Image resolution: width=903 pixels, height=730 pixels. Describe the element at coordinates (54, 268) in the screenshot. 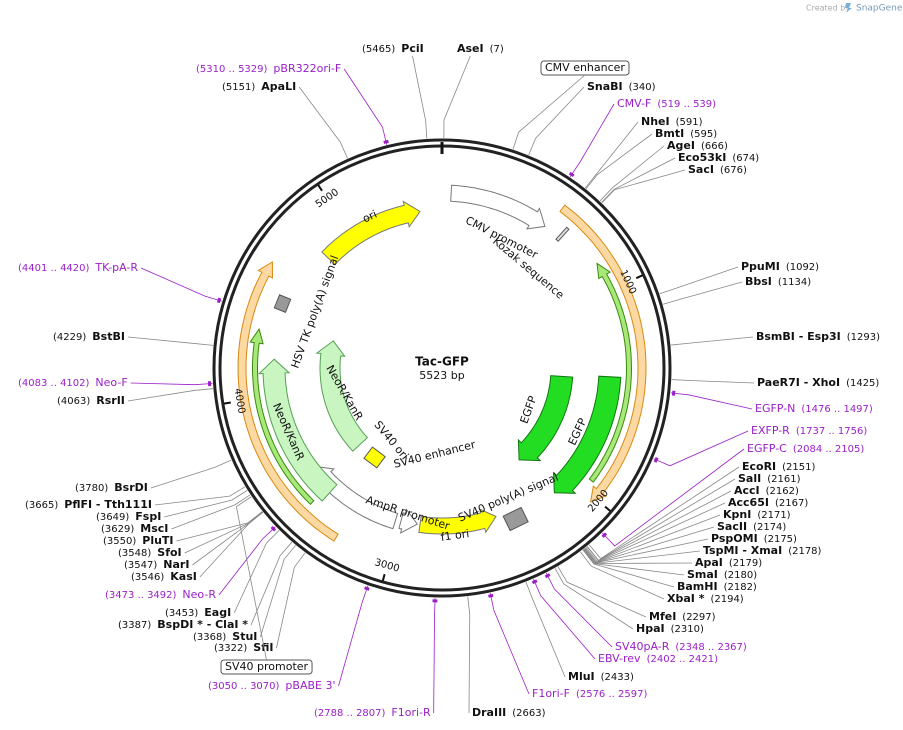

I see `primer-pos: (4401 .. 4420)` at that location.